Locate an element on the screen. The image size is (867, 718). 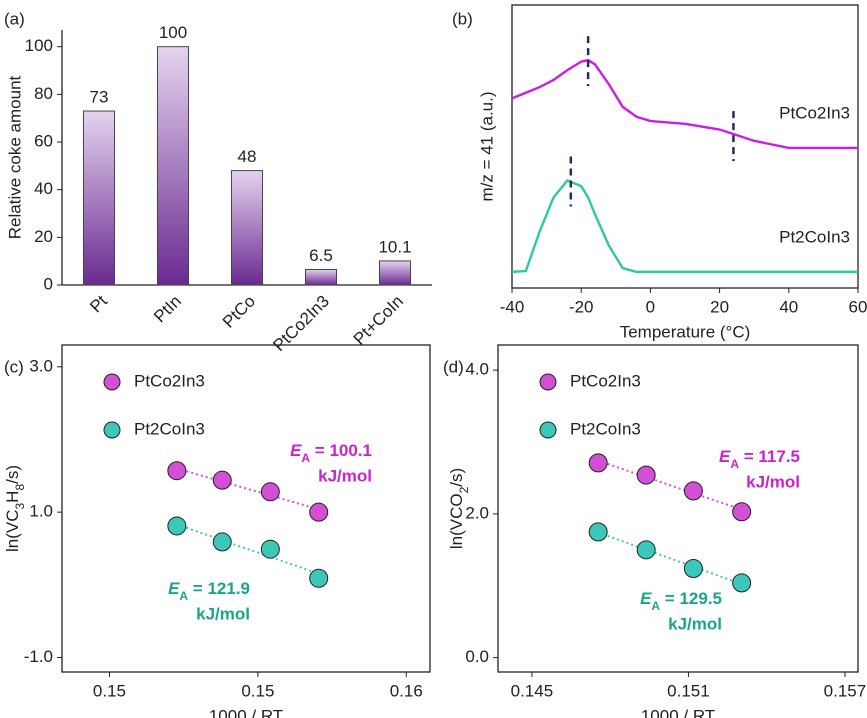
axis-label-part: ln(VC is located at coordinates (12, 531).